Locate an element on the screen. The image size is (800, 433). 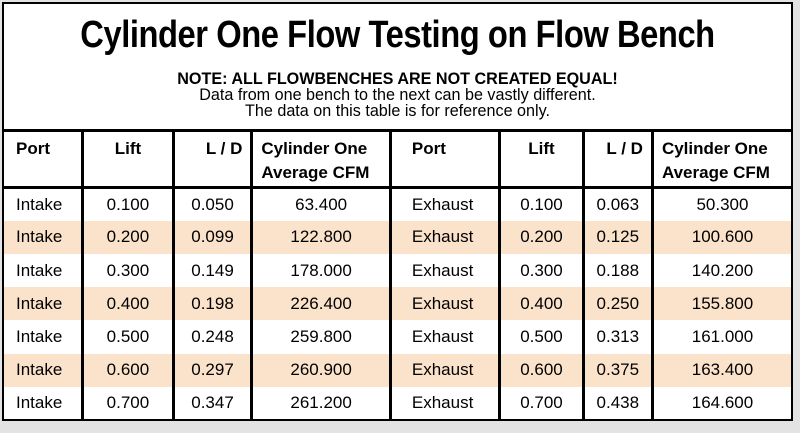
ld-cell: 0.438 is located at coordinates (617, 403).